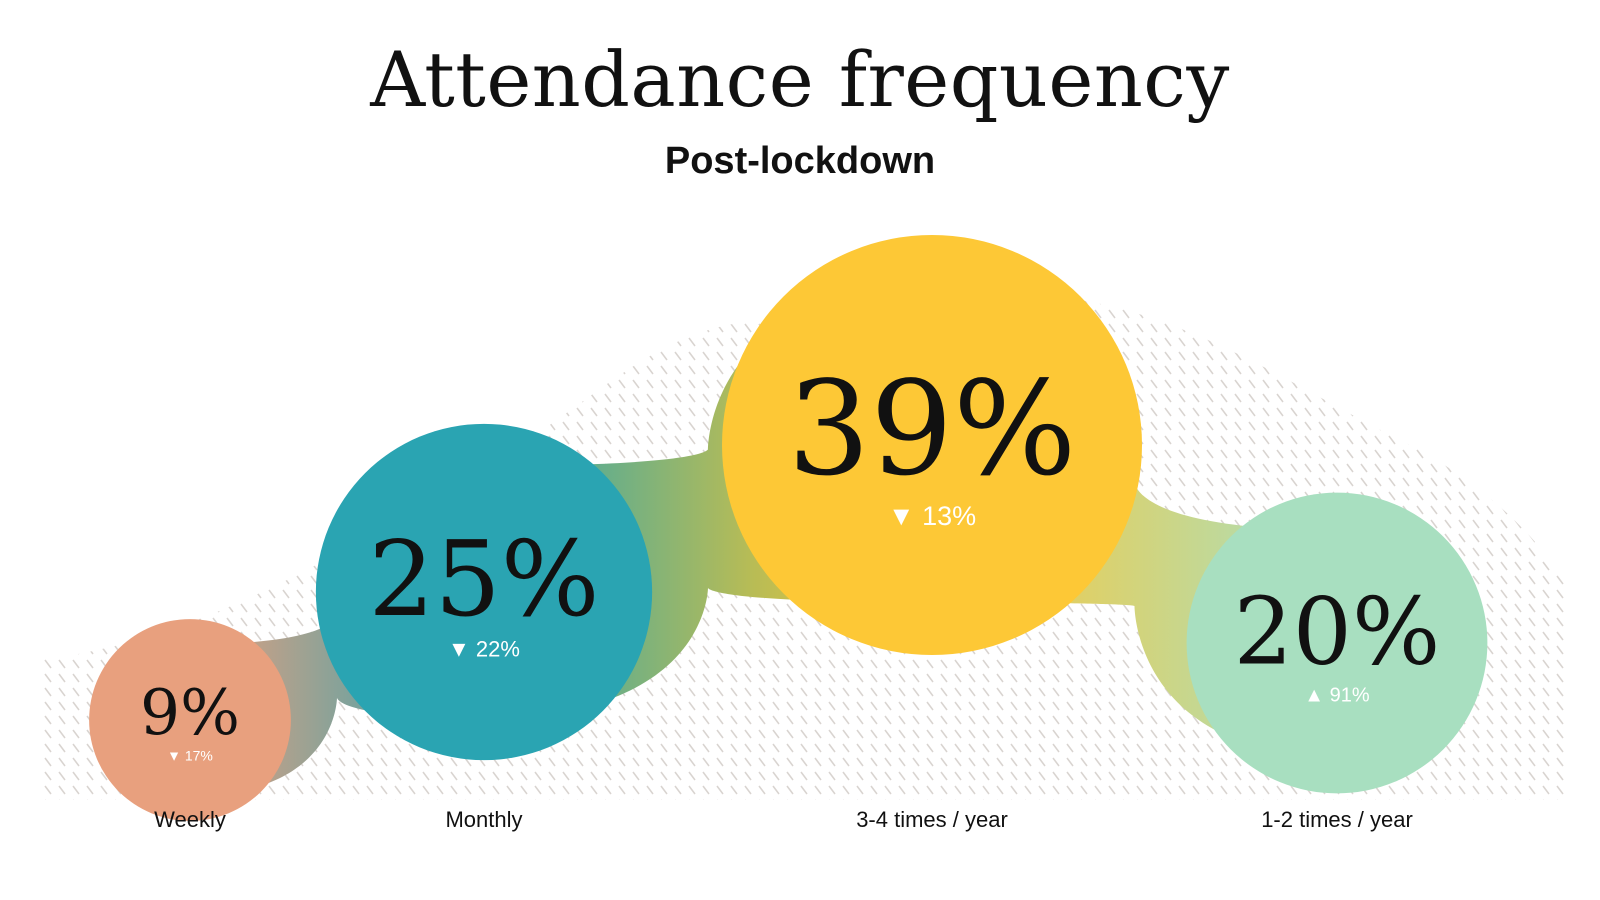  Describe the element at coordinates (483, 819) in the screenshot. I see `category-label: Monthly` at that location.